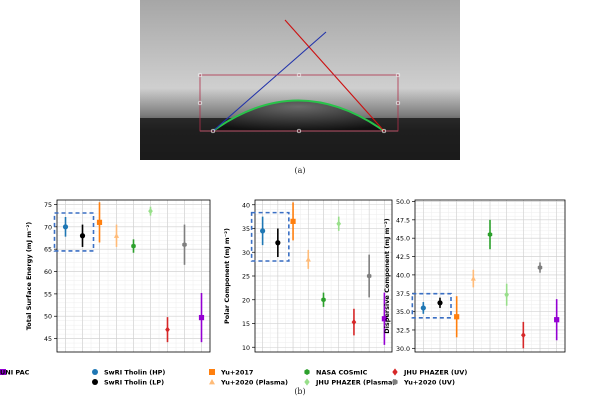  Describe the element at coordinates (246, 205) in the screenshot. I see `y-tick-label: 40` at that location.